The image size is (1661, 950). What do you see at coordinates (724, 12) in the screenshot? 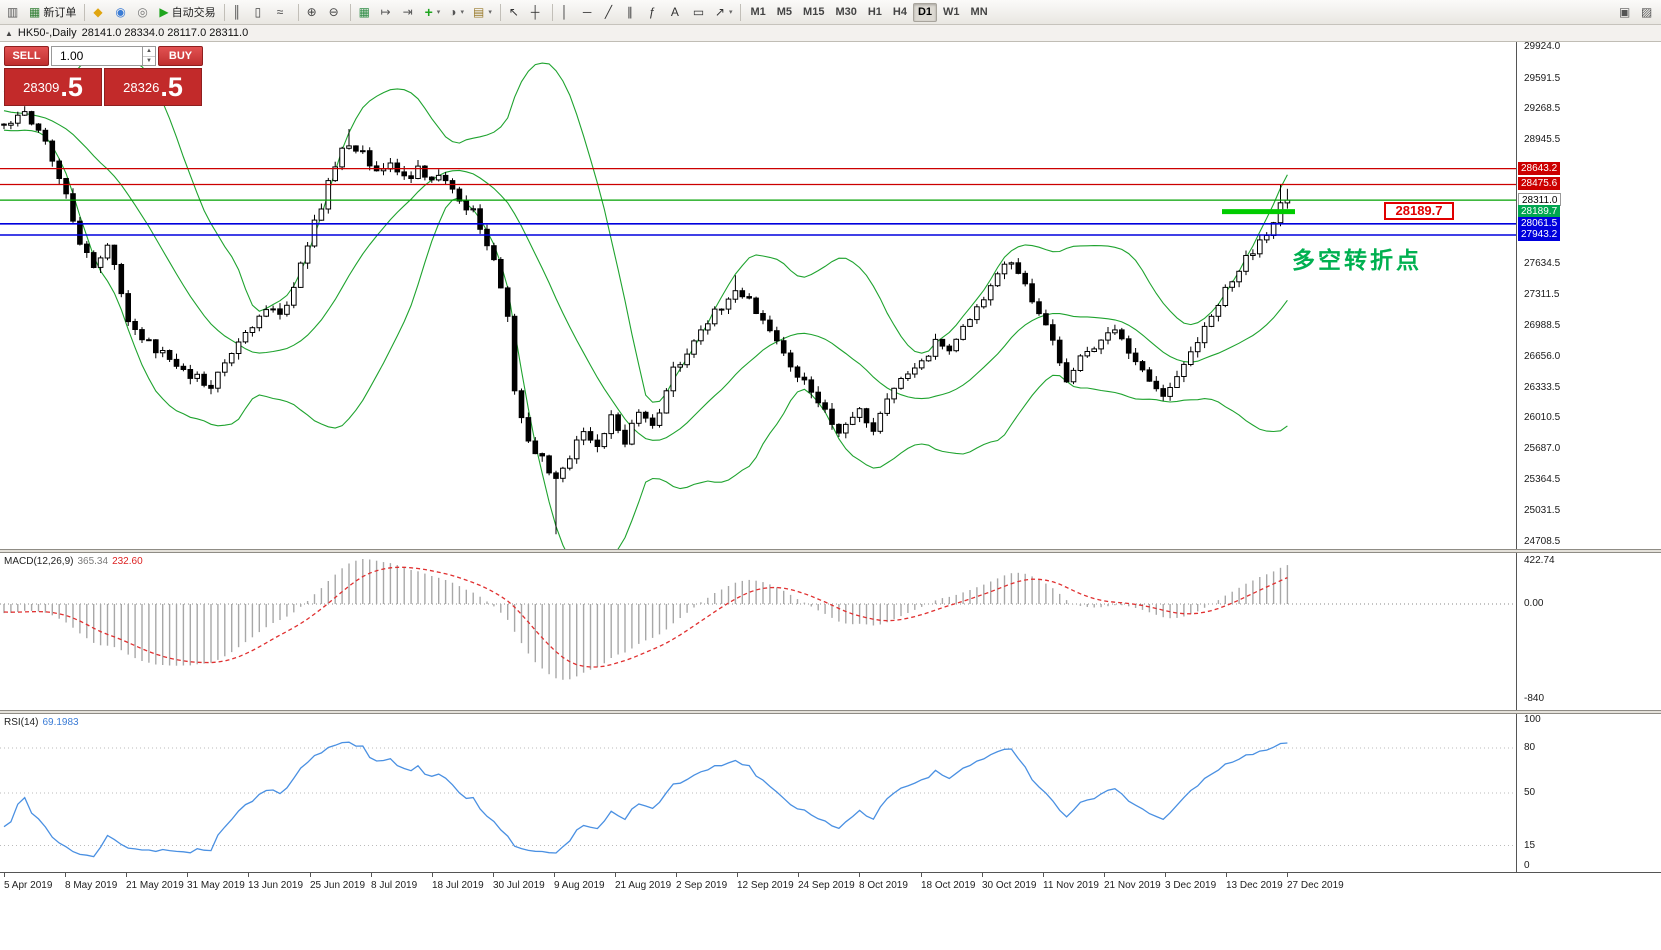
I see `arrows-icon: ↗ ▾` at bounding box center [724, 12].